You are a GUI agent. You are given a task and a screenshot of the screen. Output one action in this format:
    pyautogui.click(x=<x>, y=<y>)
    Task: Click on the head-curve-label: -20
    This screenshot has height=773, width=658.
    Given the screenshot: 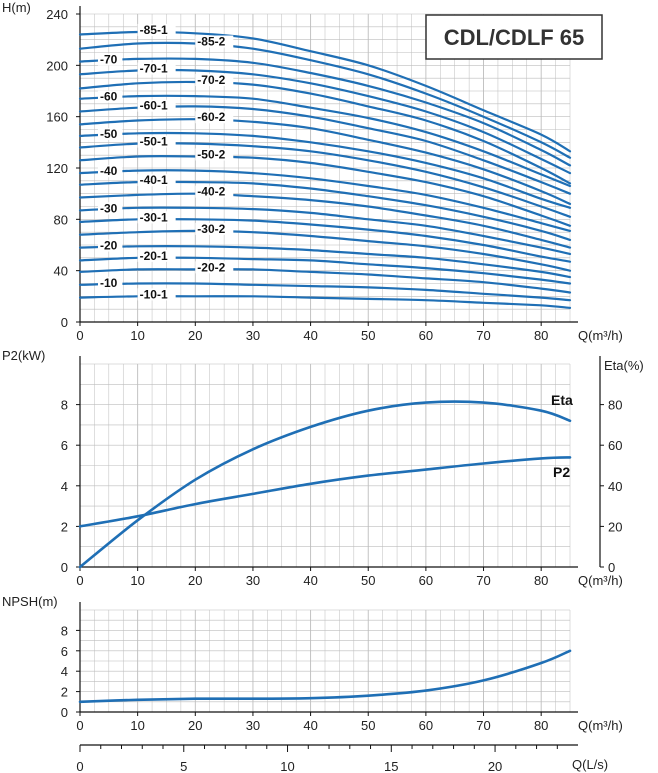 What is the action you would take?
    pyautogui.click(x=109, y=246)
    